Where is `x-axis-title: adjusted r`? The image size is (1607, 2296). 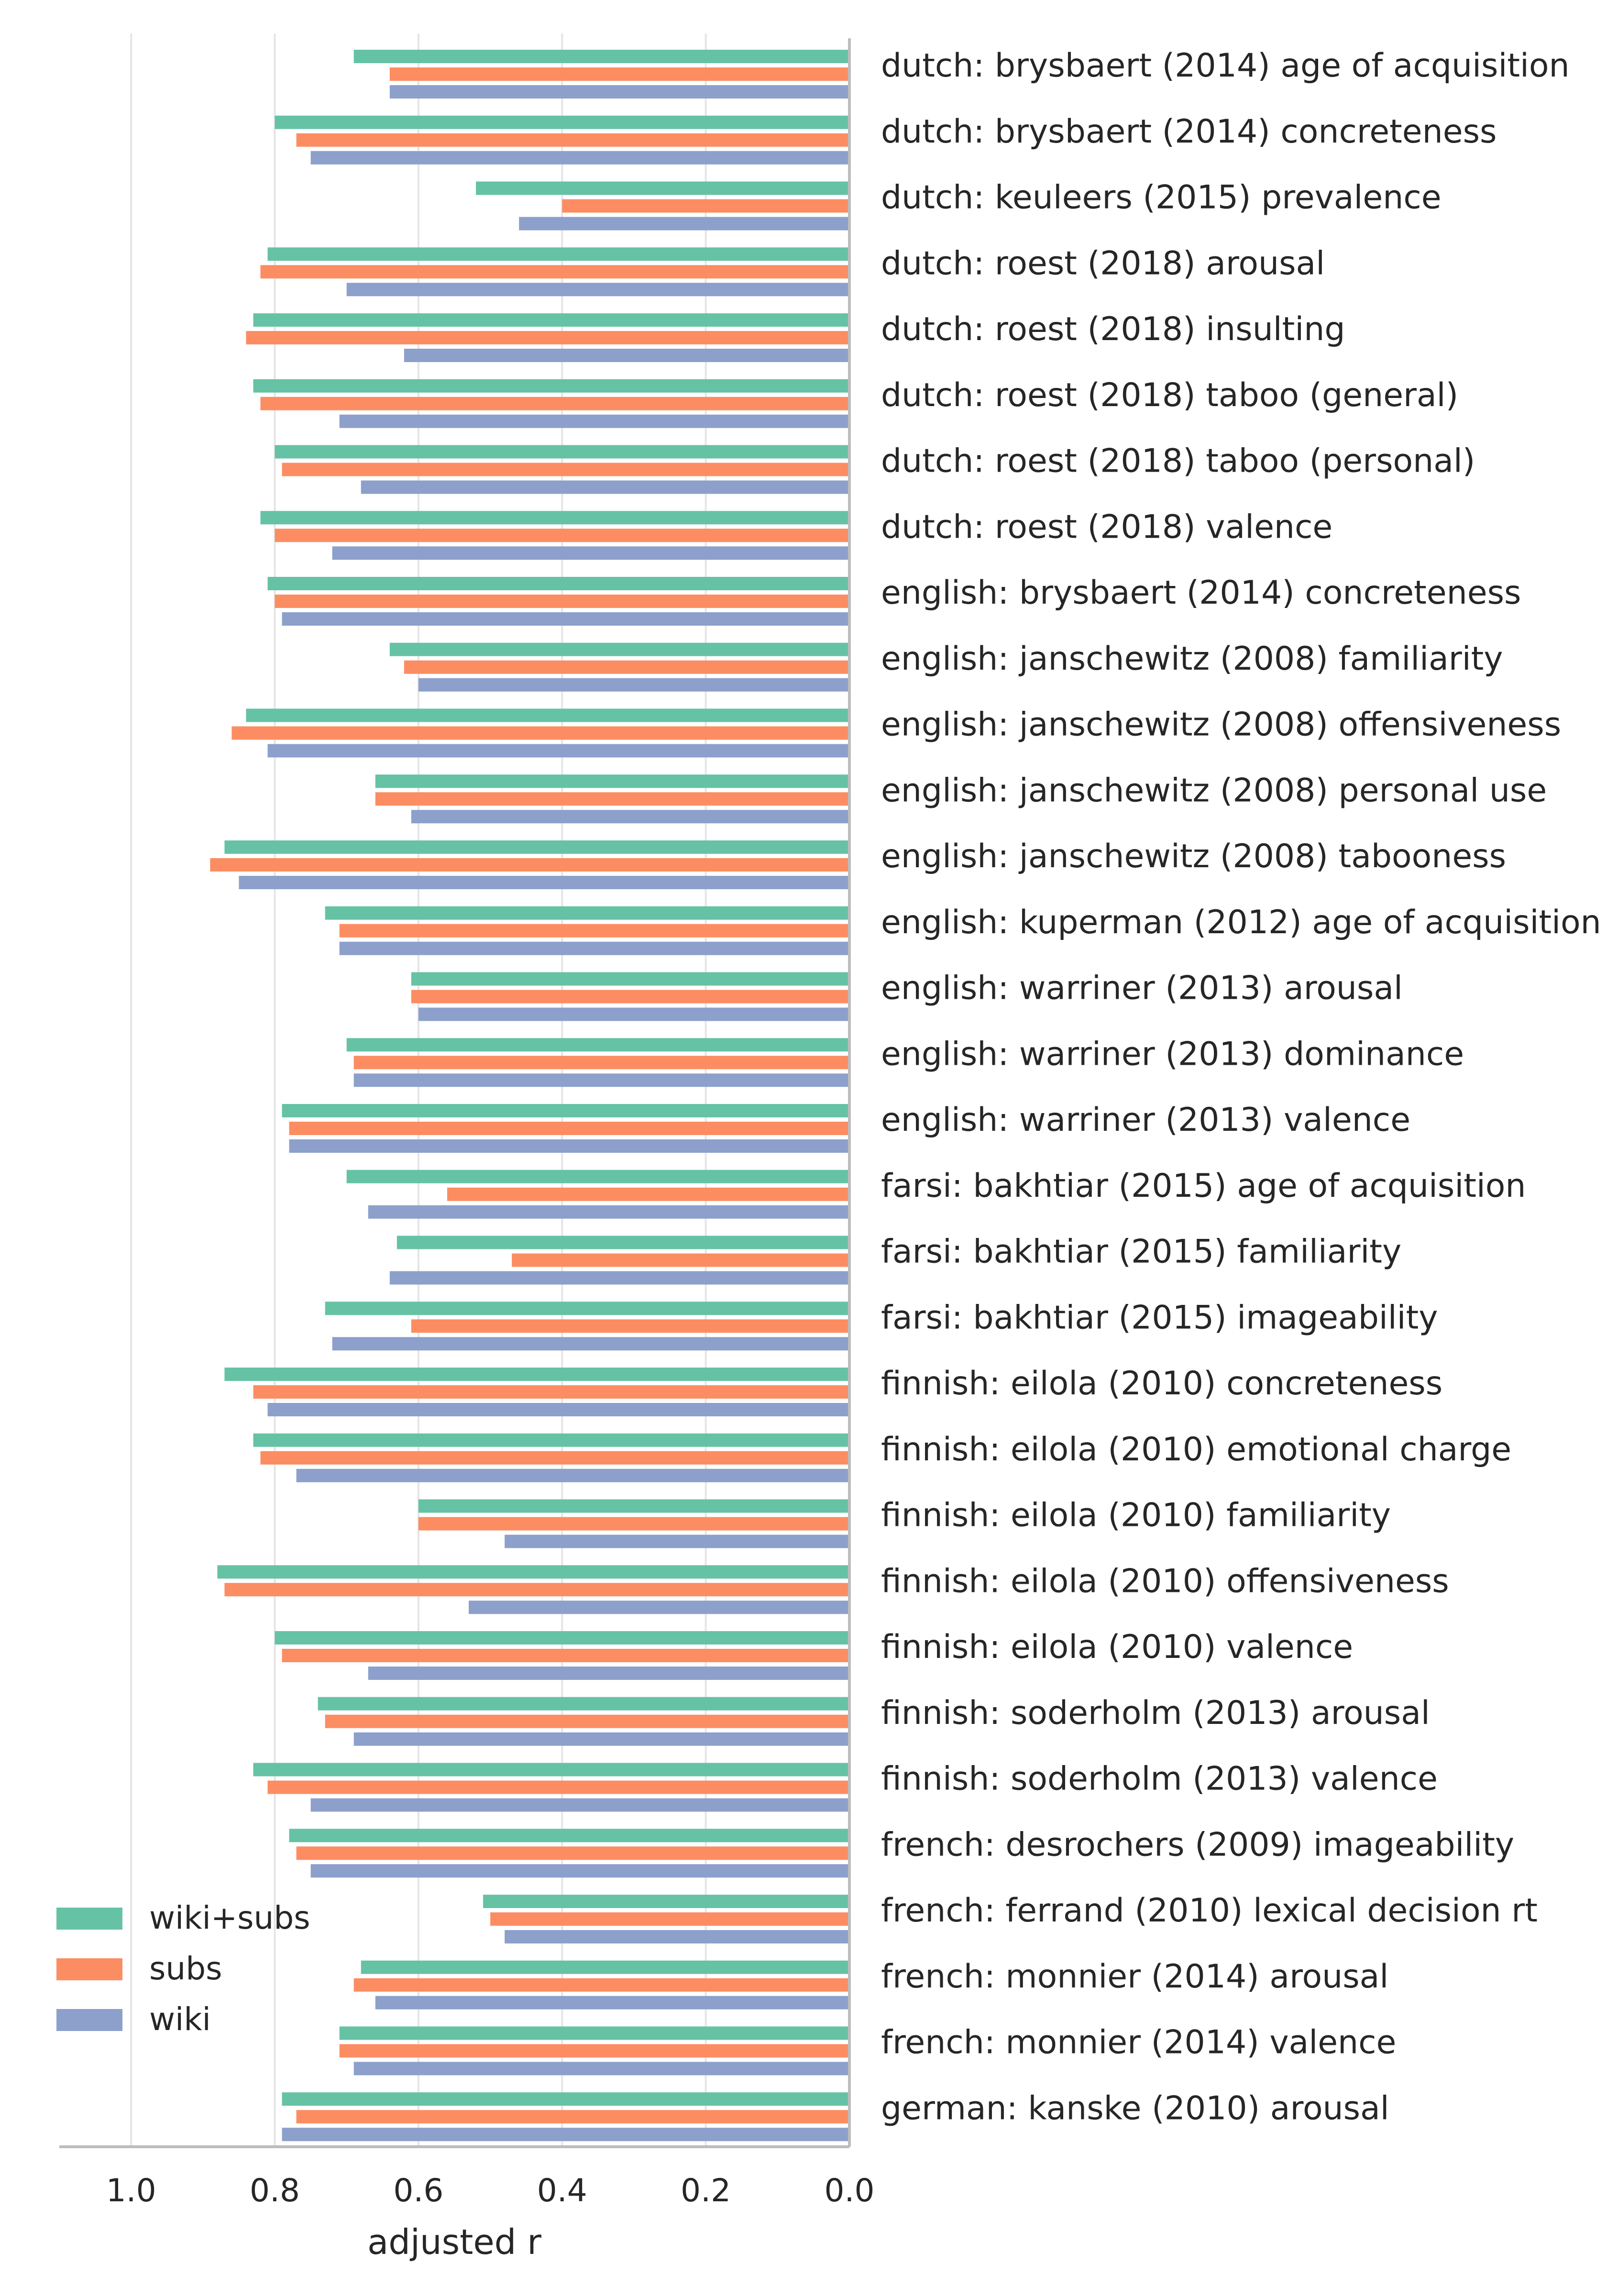
x-axis-title: adjusted r is located at coordinates (454, 2242).